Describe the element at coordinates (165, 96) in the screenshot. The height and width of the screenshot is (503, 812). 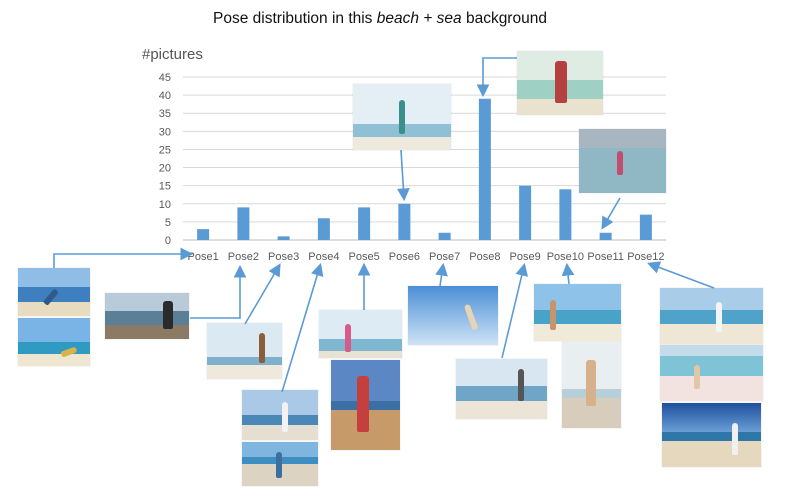
I see `y-tick-label-40: 40` at that location.